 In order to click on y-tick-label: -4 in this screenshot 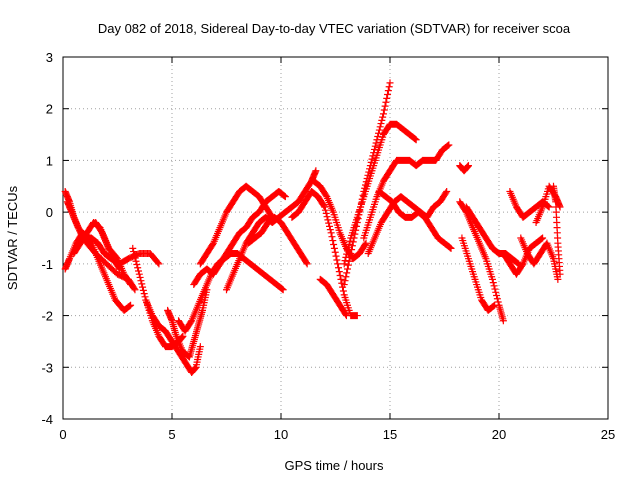, I will do `click(47, 419)`.